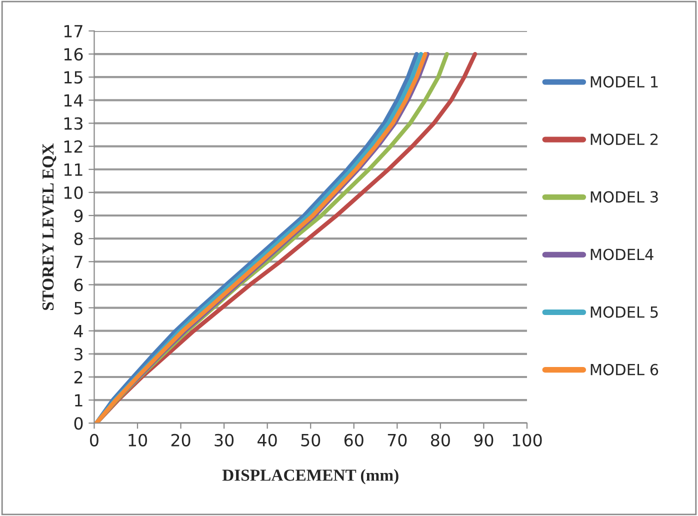 This screenshot has height=516, width=698. Describe the element at coordinates (78, 331) in the screenshot. I see `y-tick-label: 4` at that location.